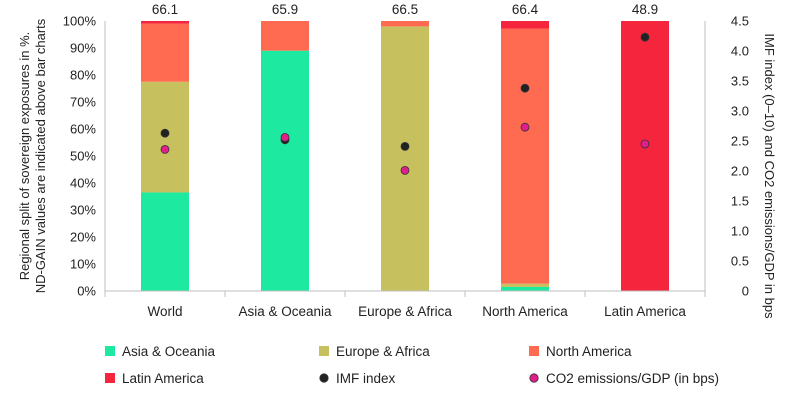  Describe the element at coordinates (645, 37) in the screenshot. I see `marker-imf-index-latin-america` at that location.